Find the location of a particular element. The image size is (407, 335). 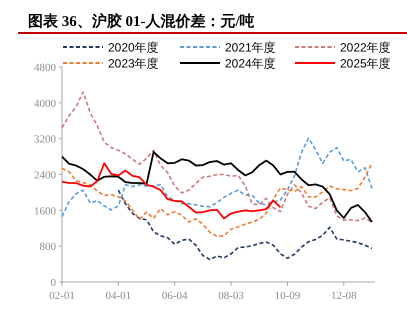

x-tick-label: 12-08 is located at coordinates (344, 296).